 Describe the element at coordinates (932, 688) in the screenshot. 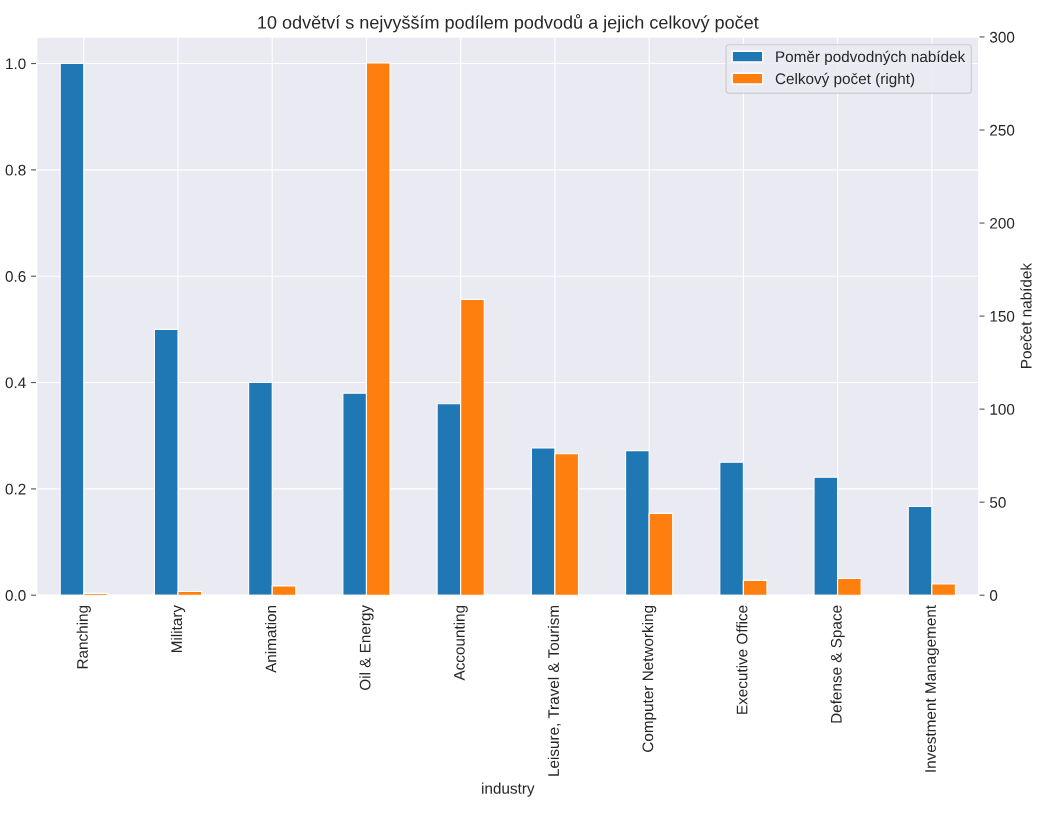

I see `x-tick-label: Investment Management` at that location.